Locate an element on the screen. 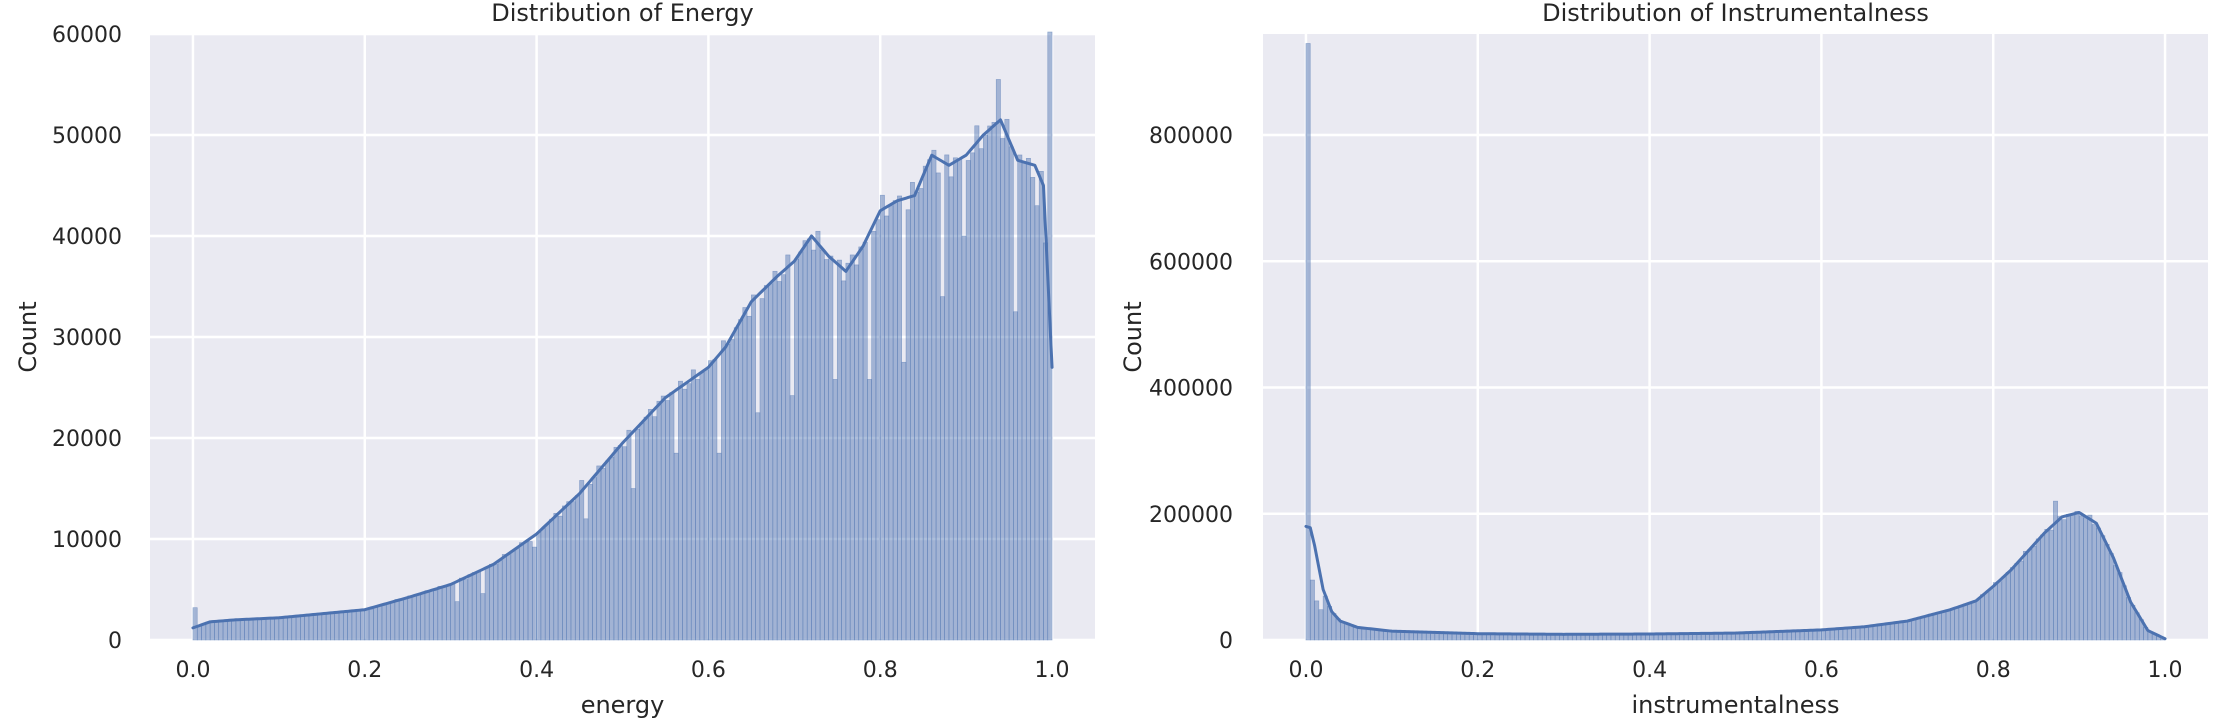 This screenshot has height=723, width=2222. y-tick-label: 400000 is located at coordinates (1191, 389).